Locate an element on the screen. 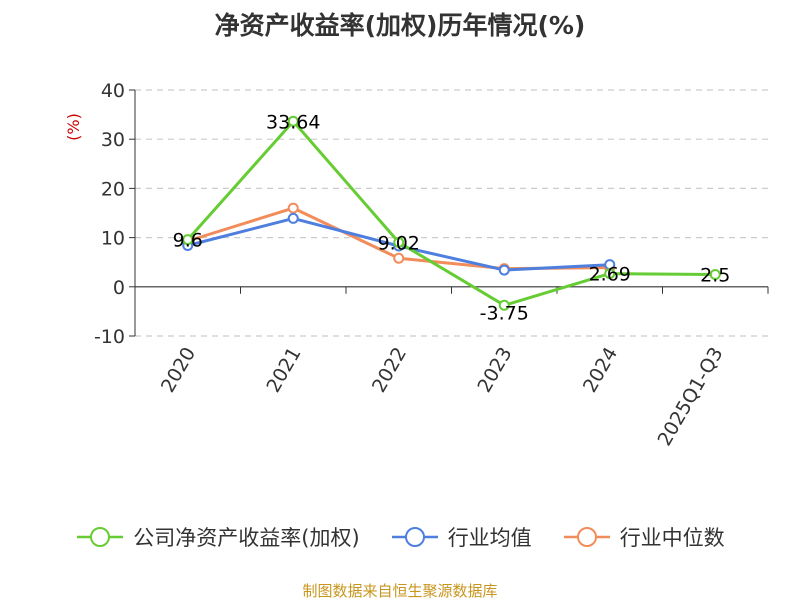  data-label: 2.69 is located at coordinates (610, 275).